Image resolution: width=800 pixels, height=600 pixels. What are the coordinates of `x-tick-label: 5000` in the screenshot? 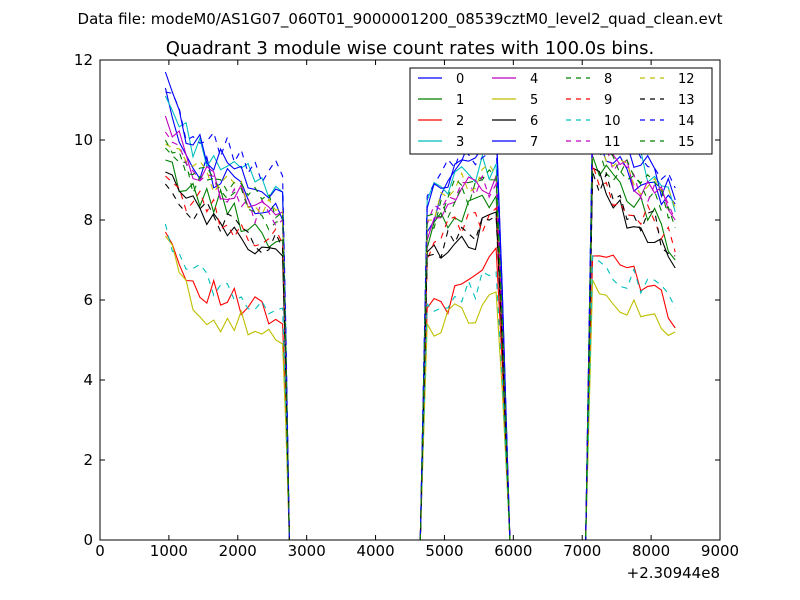 It's located at (444, 551).